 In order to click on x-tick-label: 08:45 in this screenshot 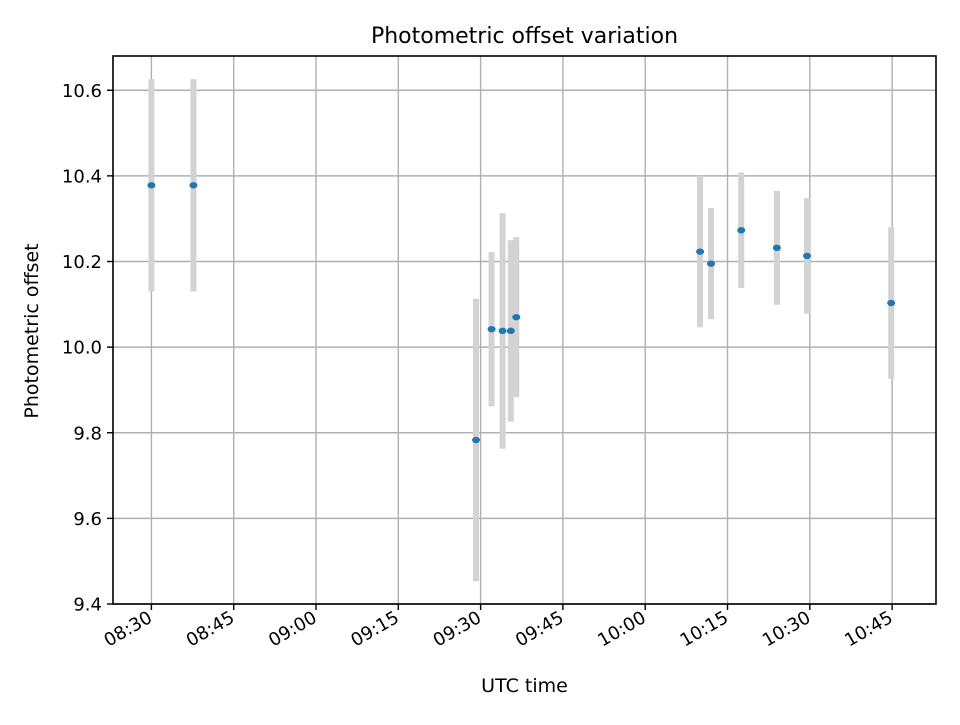, I will do `click(210, 629)`.